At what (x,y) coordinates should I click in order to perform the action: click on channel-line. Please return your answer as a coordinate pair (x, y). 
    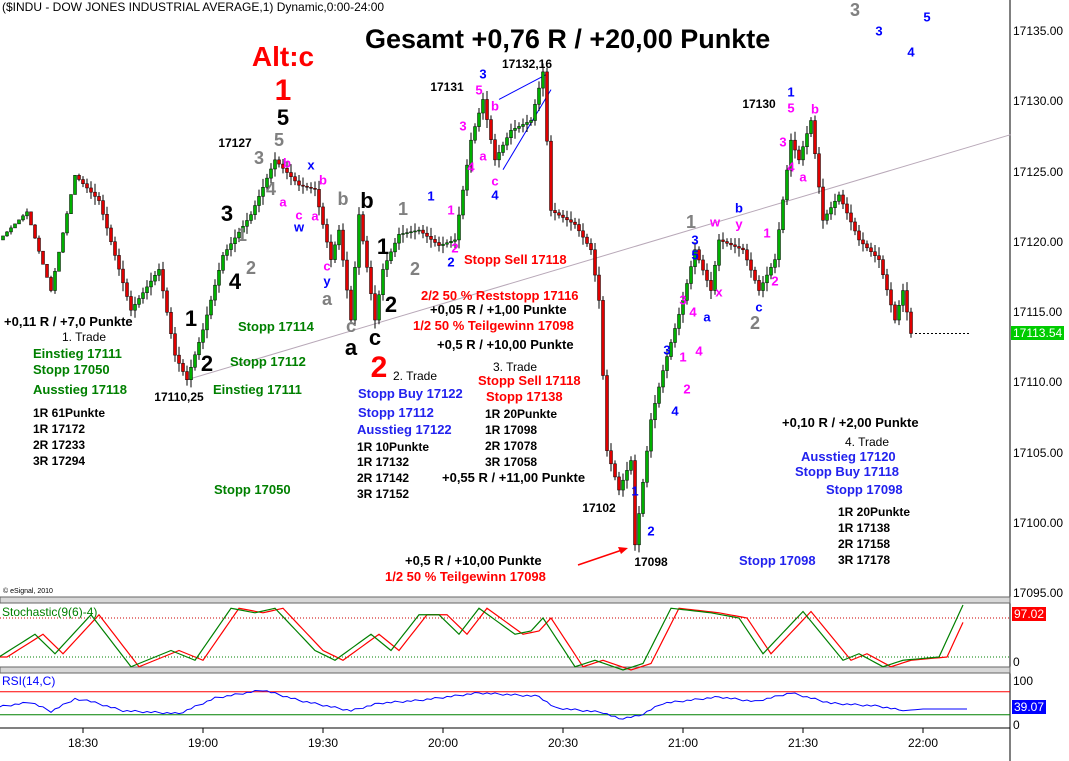
    Looking at the image, I should click on (523, 86).